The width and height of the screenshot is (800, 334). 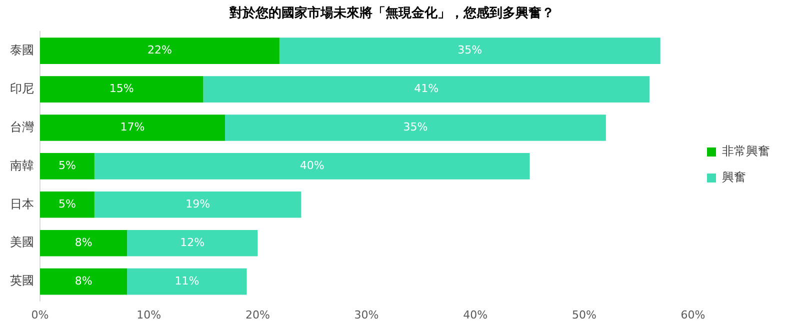 I want to click on y-tick-label: 日本, so click(x=22, y=203).